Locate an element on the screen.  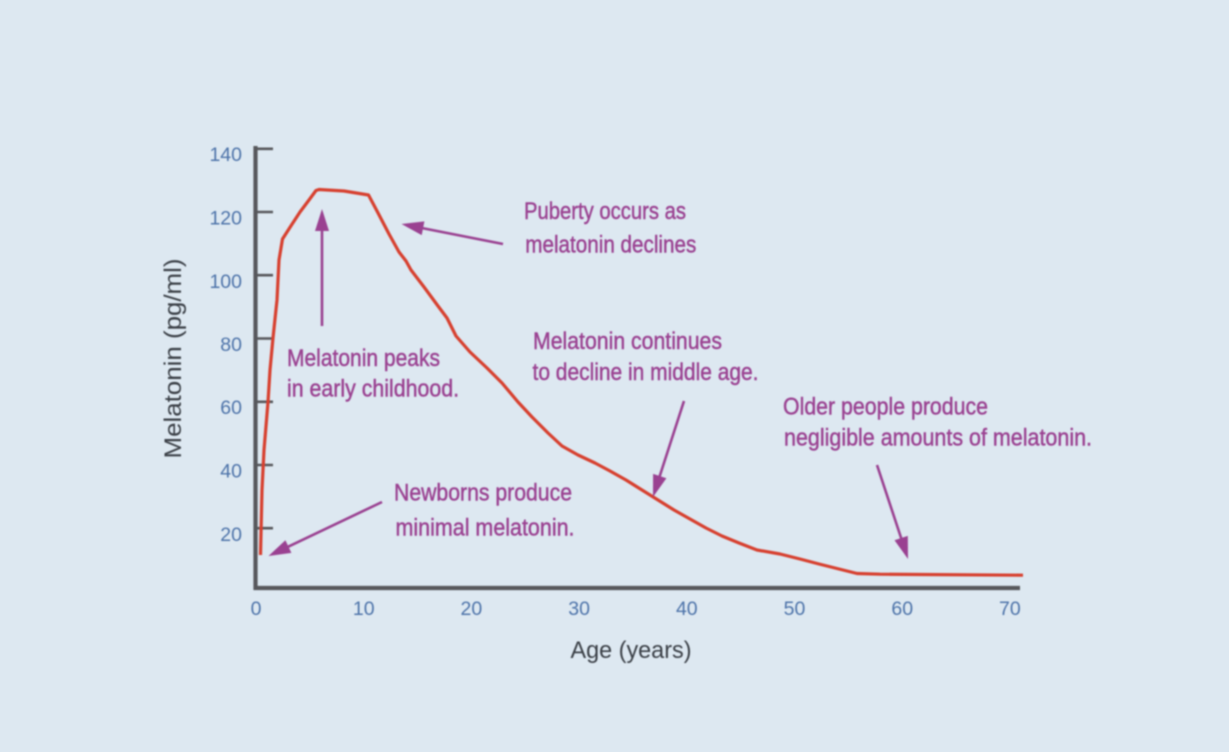
svg-text: 70 is located at coordinates (1010, 609).